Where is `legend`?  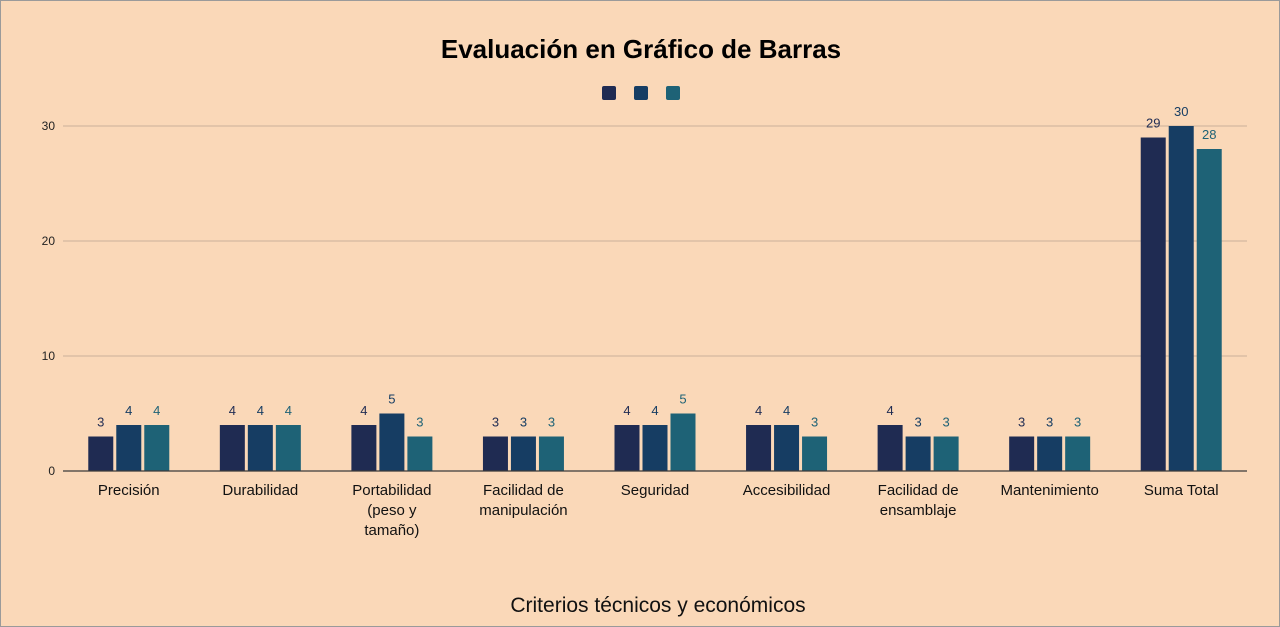
legend is located at coordinates (641, 93).